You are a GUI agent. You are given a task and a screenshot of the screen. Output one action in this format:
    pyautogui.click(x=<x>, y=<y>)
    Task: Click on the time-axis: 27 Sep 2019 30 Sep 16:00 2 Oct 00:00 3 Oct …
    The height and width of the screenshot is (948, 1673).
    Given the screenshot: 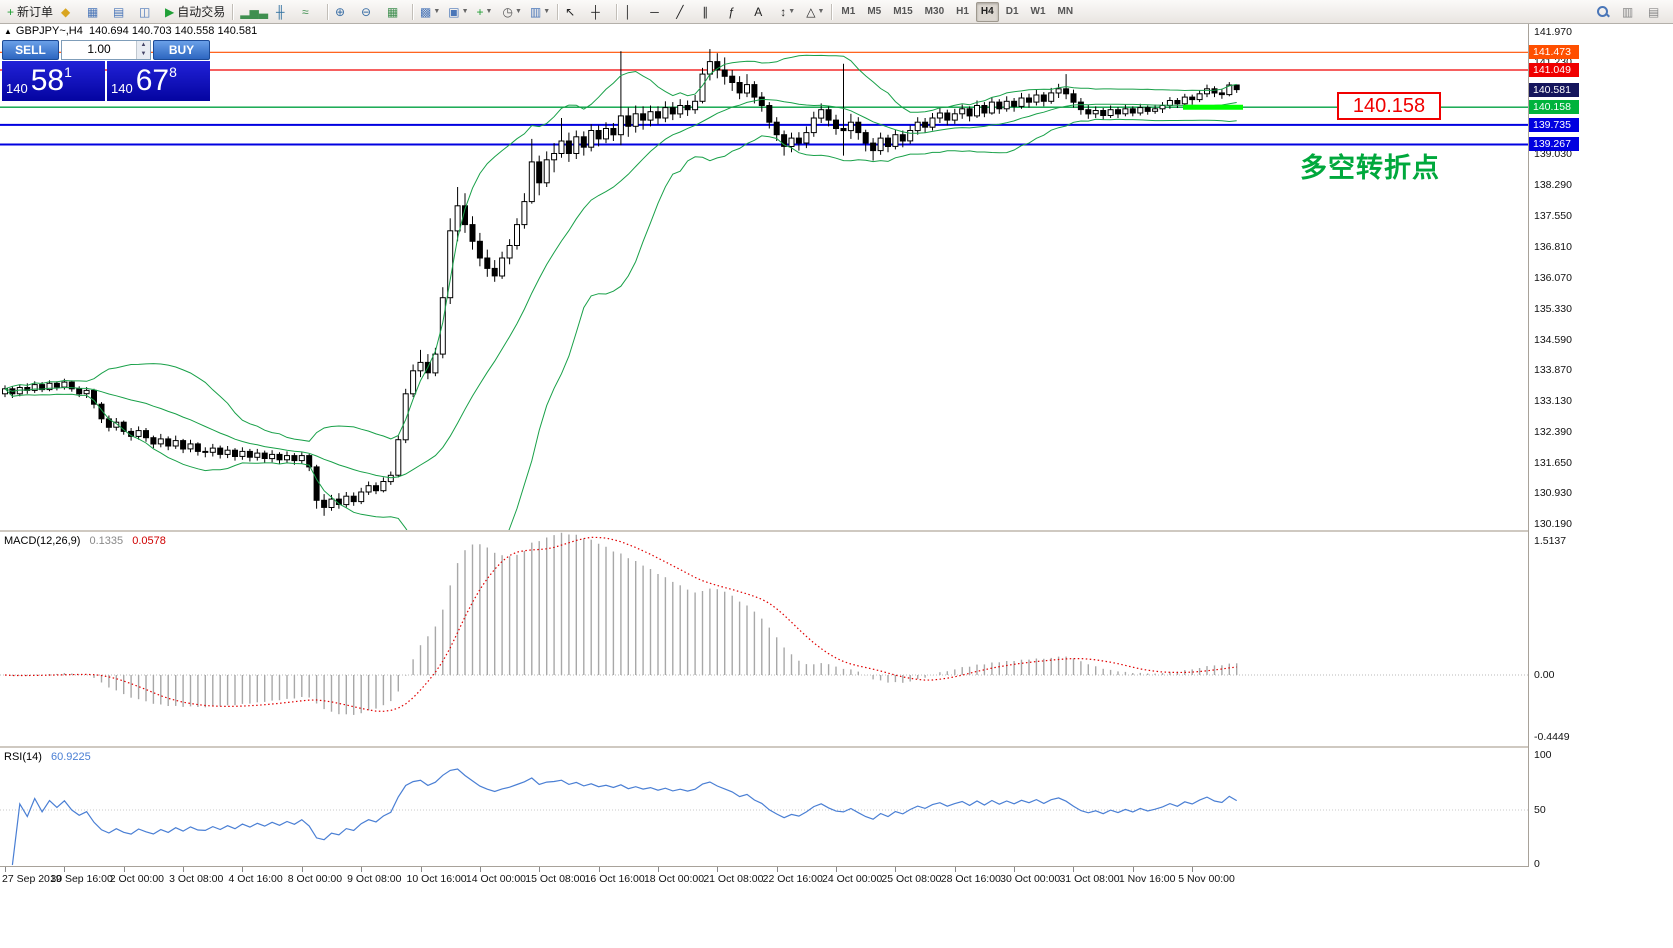 What is the action you would take?
    pyautogui.click(x=836, y=907)
    